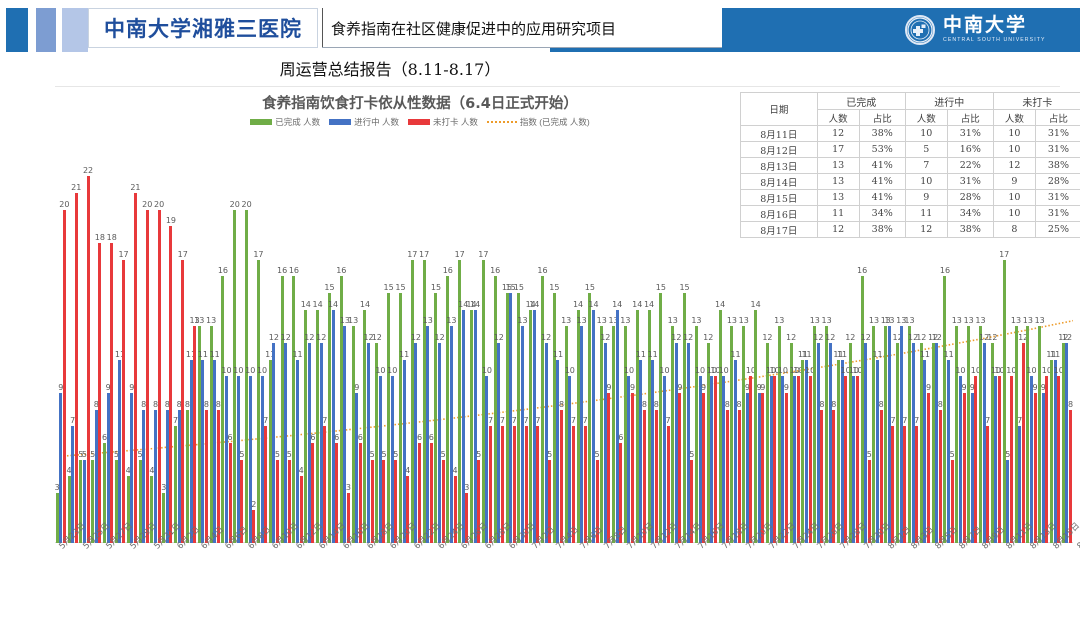 The width and height of the screenshot is (1080, 643). What do you see at coordinates (419, 122) in the screenshot?
I see `legend-swatch-icon` at bounding box center [419, 122].